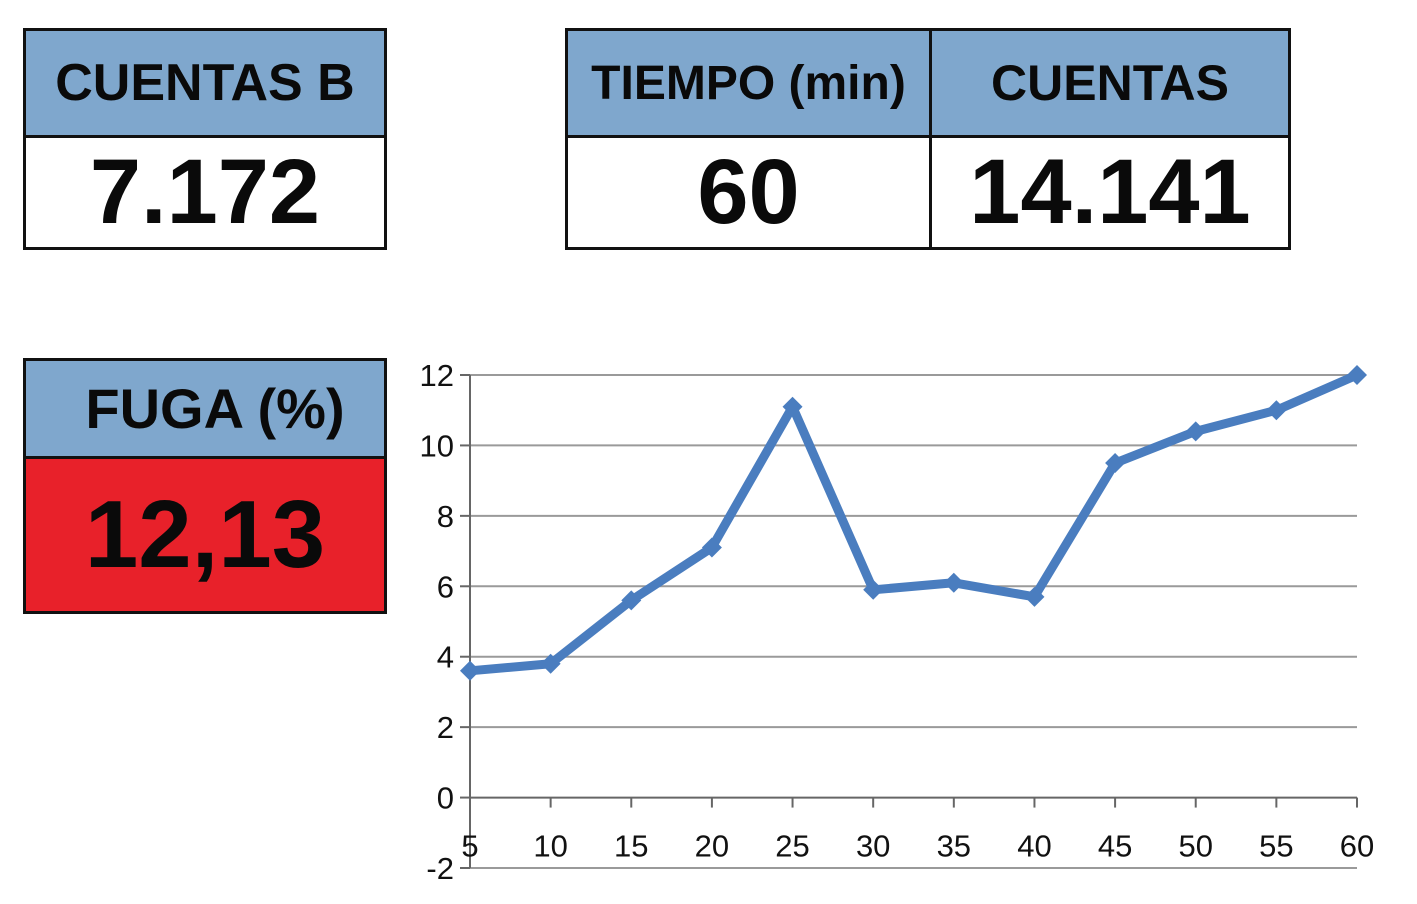  I want to click on cuentas-header: CUENTAS, so click(1110, 84).